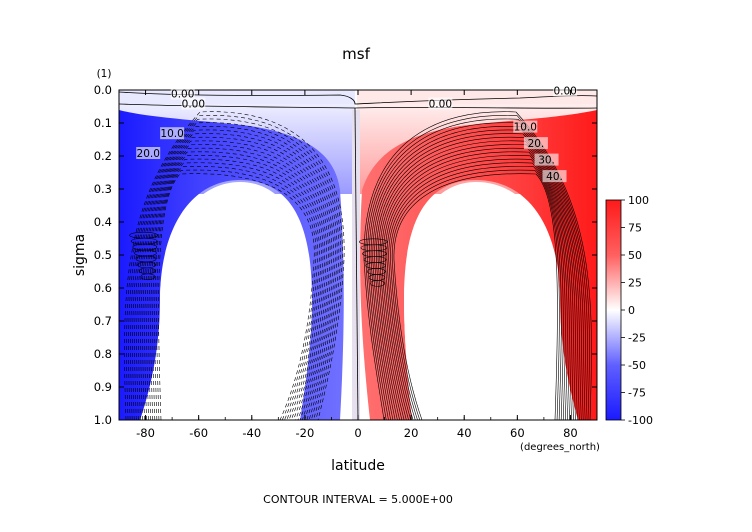 The height and width of the screenshot is (532, 752). I want to click on y-tick-label: 0.7, so click(103, 321).